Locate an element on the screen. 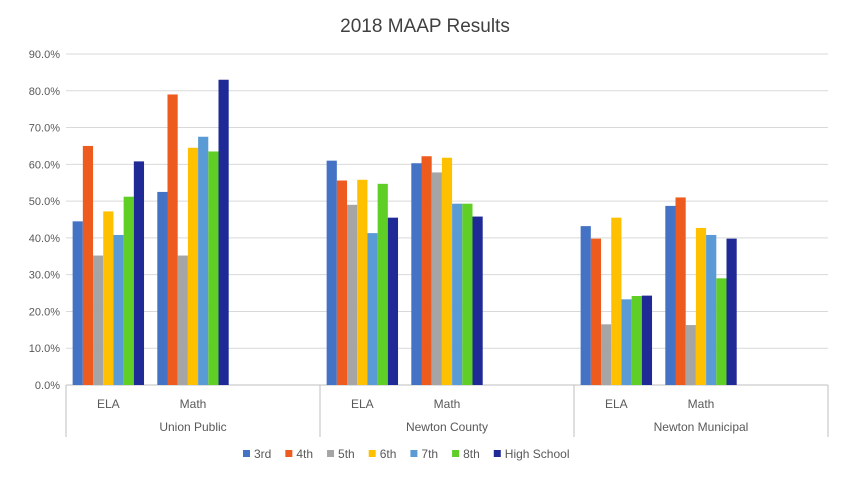 Image resolution: width=850 pixels, height=483 pixels. y-tick-label: 50.0% is located at coordinates (44, 202).